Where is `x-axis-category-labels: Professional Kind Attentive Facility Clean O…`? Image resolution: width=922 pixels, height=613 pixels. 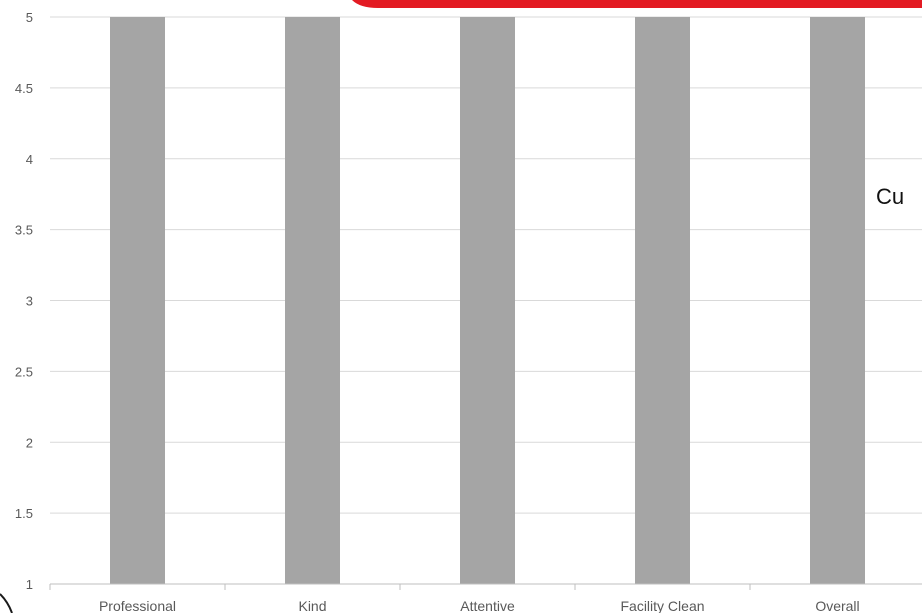 x-axis-category-labels: Professional Kind Attentive Facility Clean O… is located at coordinates (479, 605).